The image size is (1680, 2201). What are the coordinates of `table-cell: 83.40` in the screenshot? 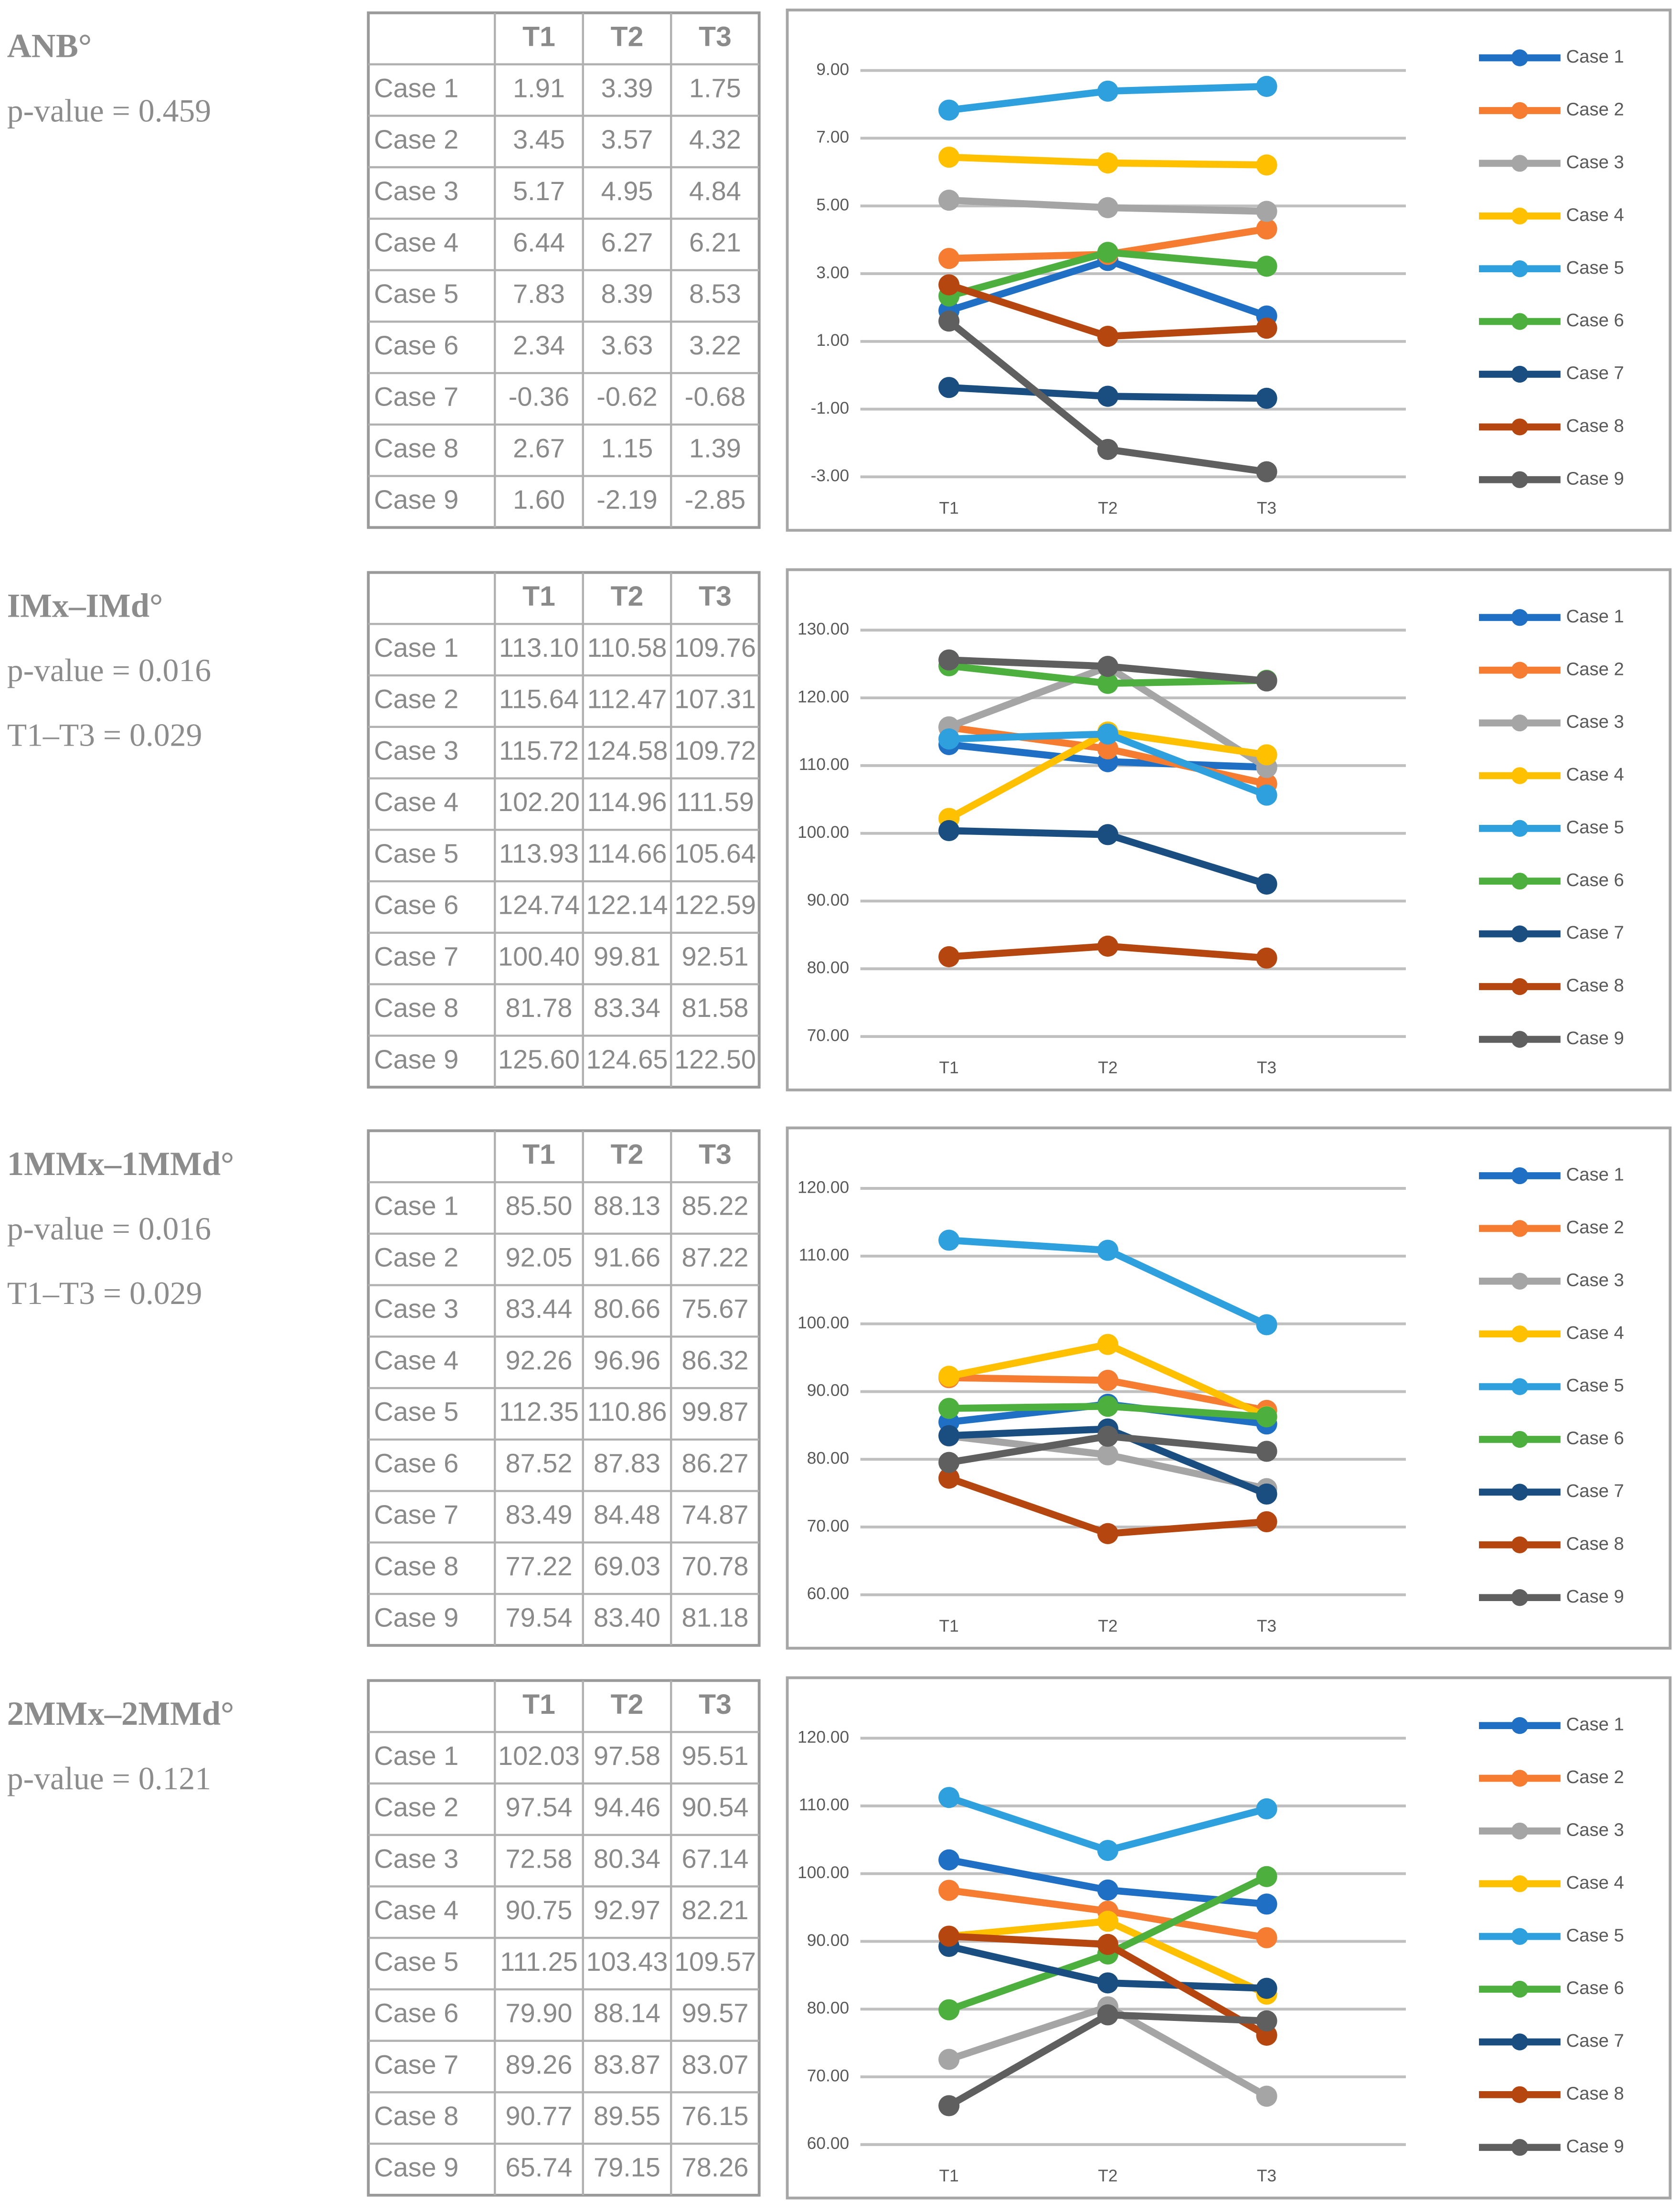 It's located at (627, 1618).